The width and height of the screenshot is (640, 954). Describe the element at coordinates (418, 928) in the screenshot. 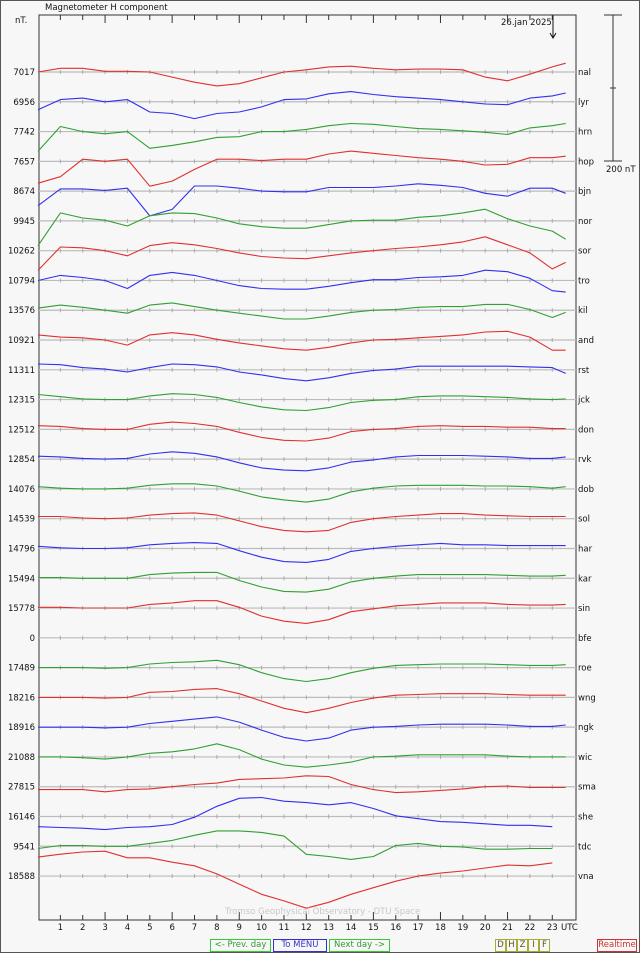

I see `x-tick-label: 17` at that location.